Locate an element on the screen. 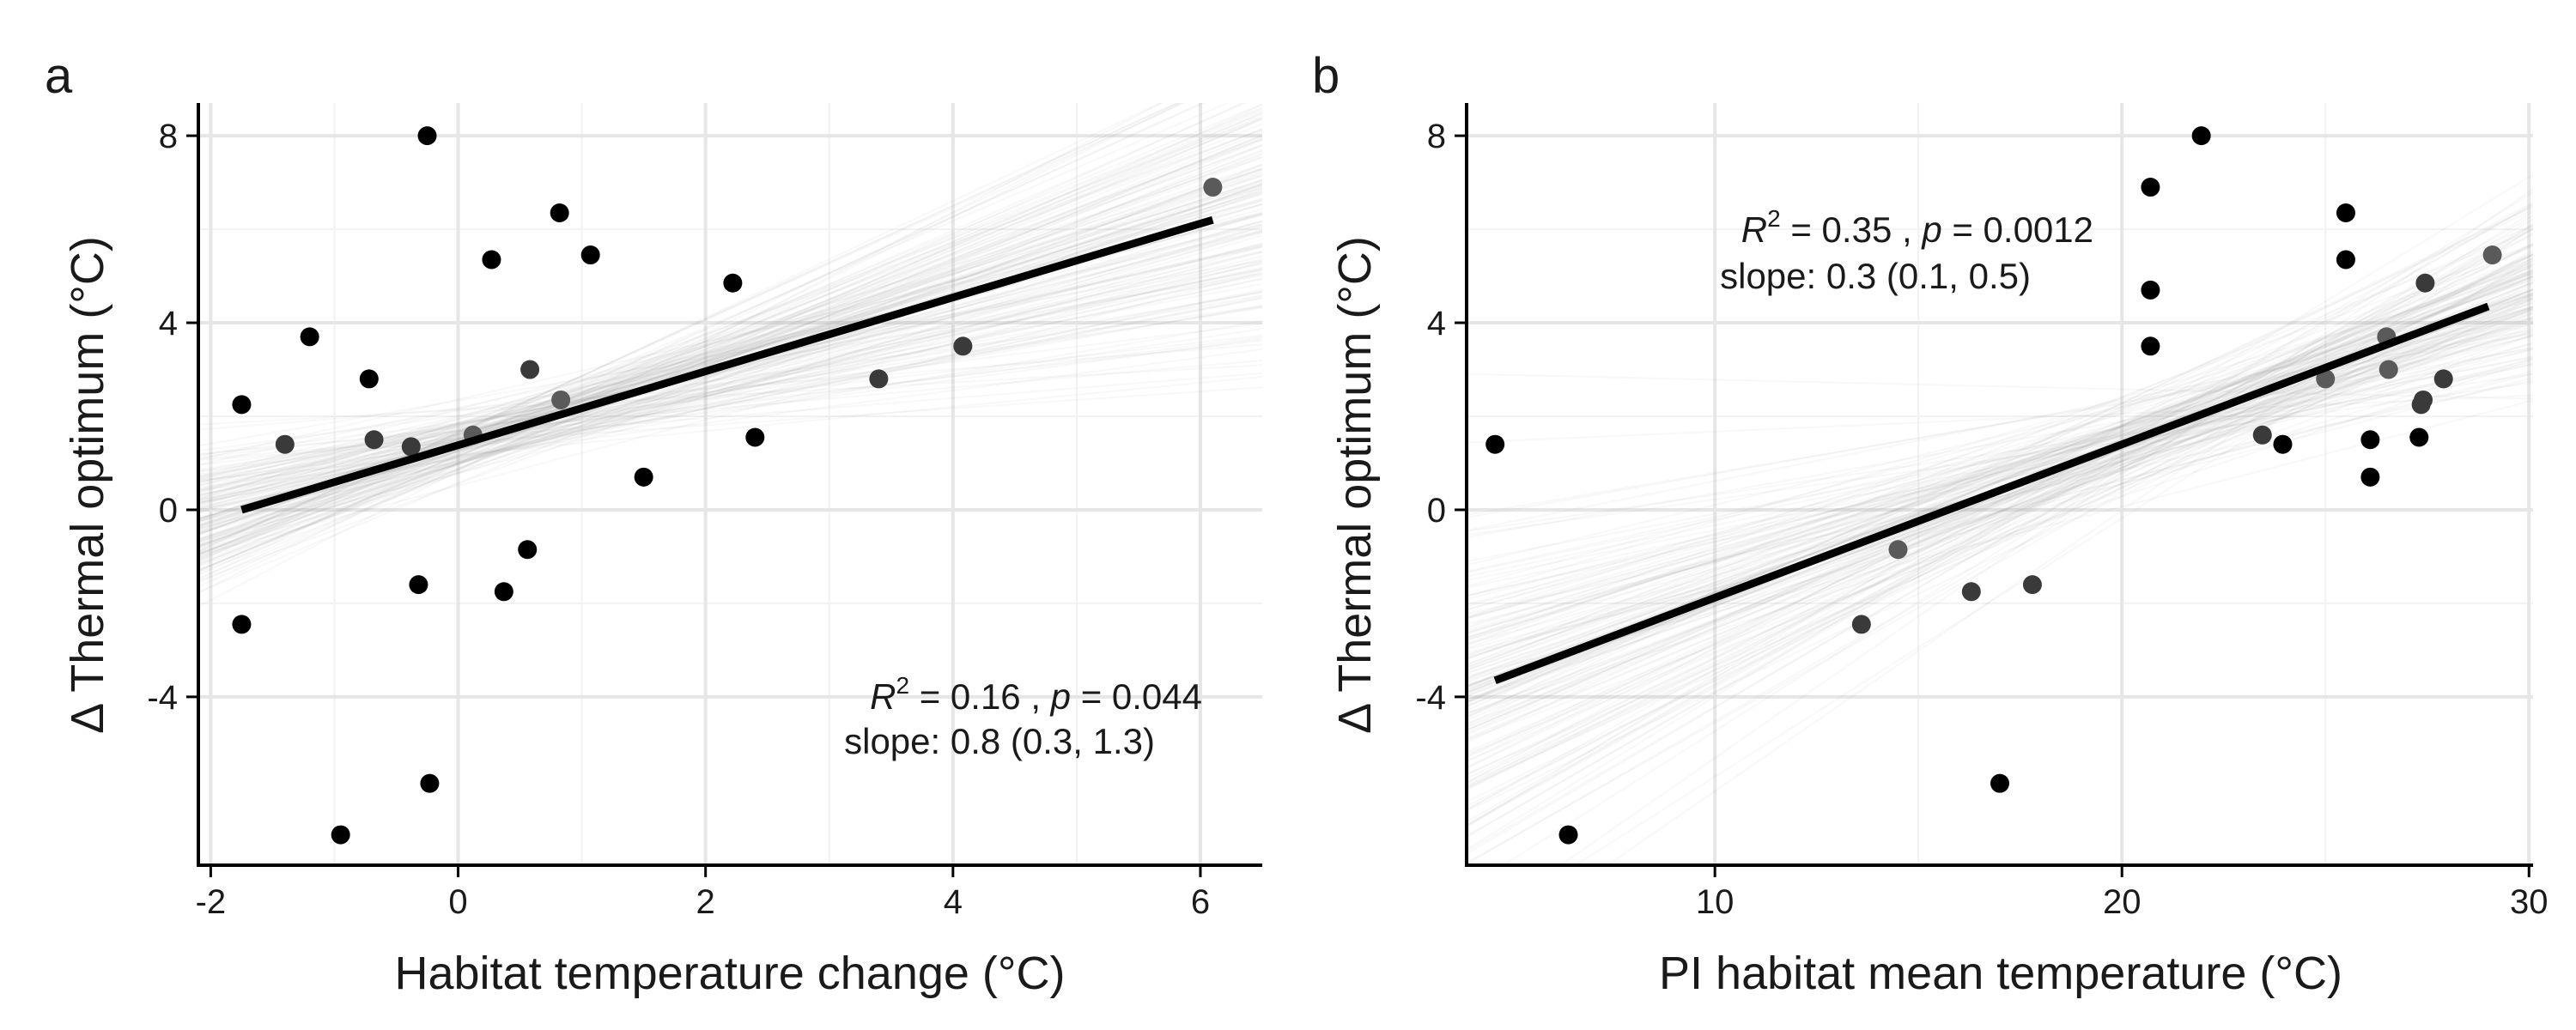 The image size is (2576, 1030). panel-b-x-ticks: 10 20 30 is located at coordinates (2122, 893).